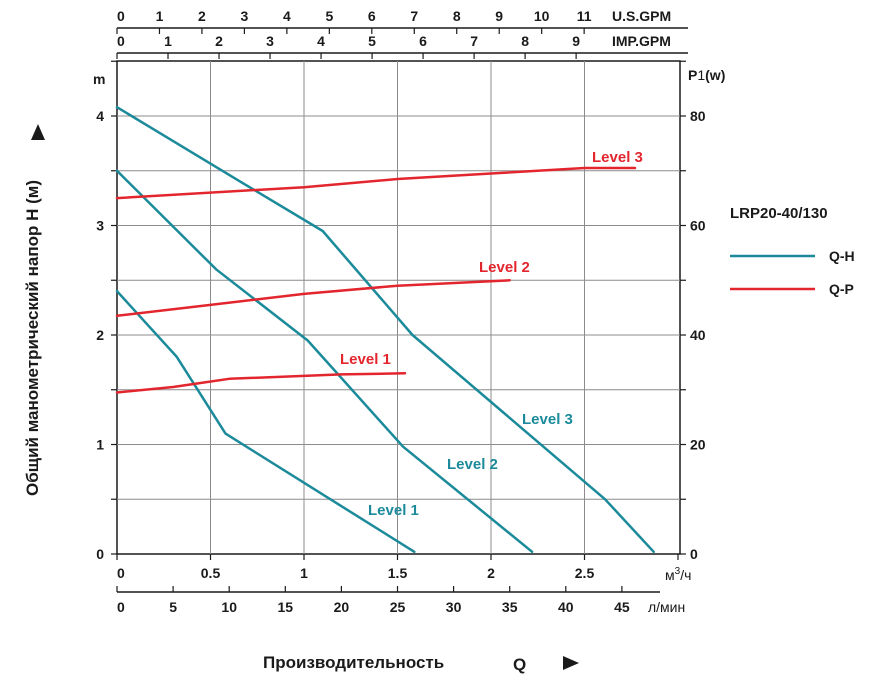 The image size is (887, 685). What do you see at coordinates (423, 41) in the screenshot?
I see `impgpm-tick-label: 6` at bounding box center [423, 41].